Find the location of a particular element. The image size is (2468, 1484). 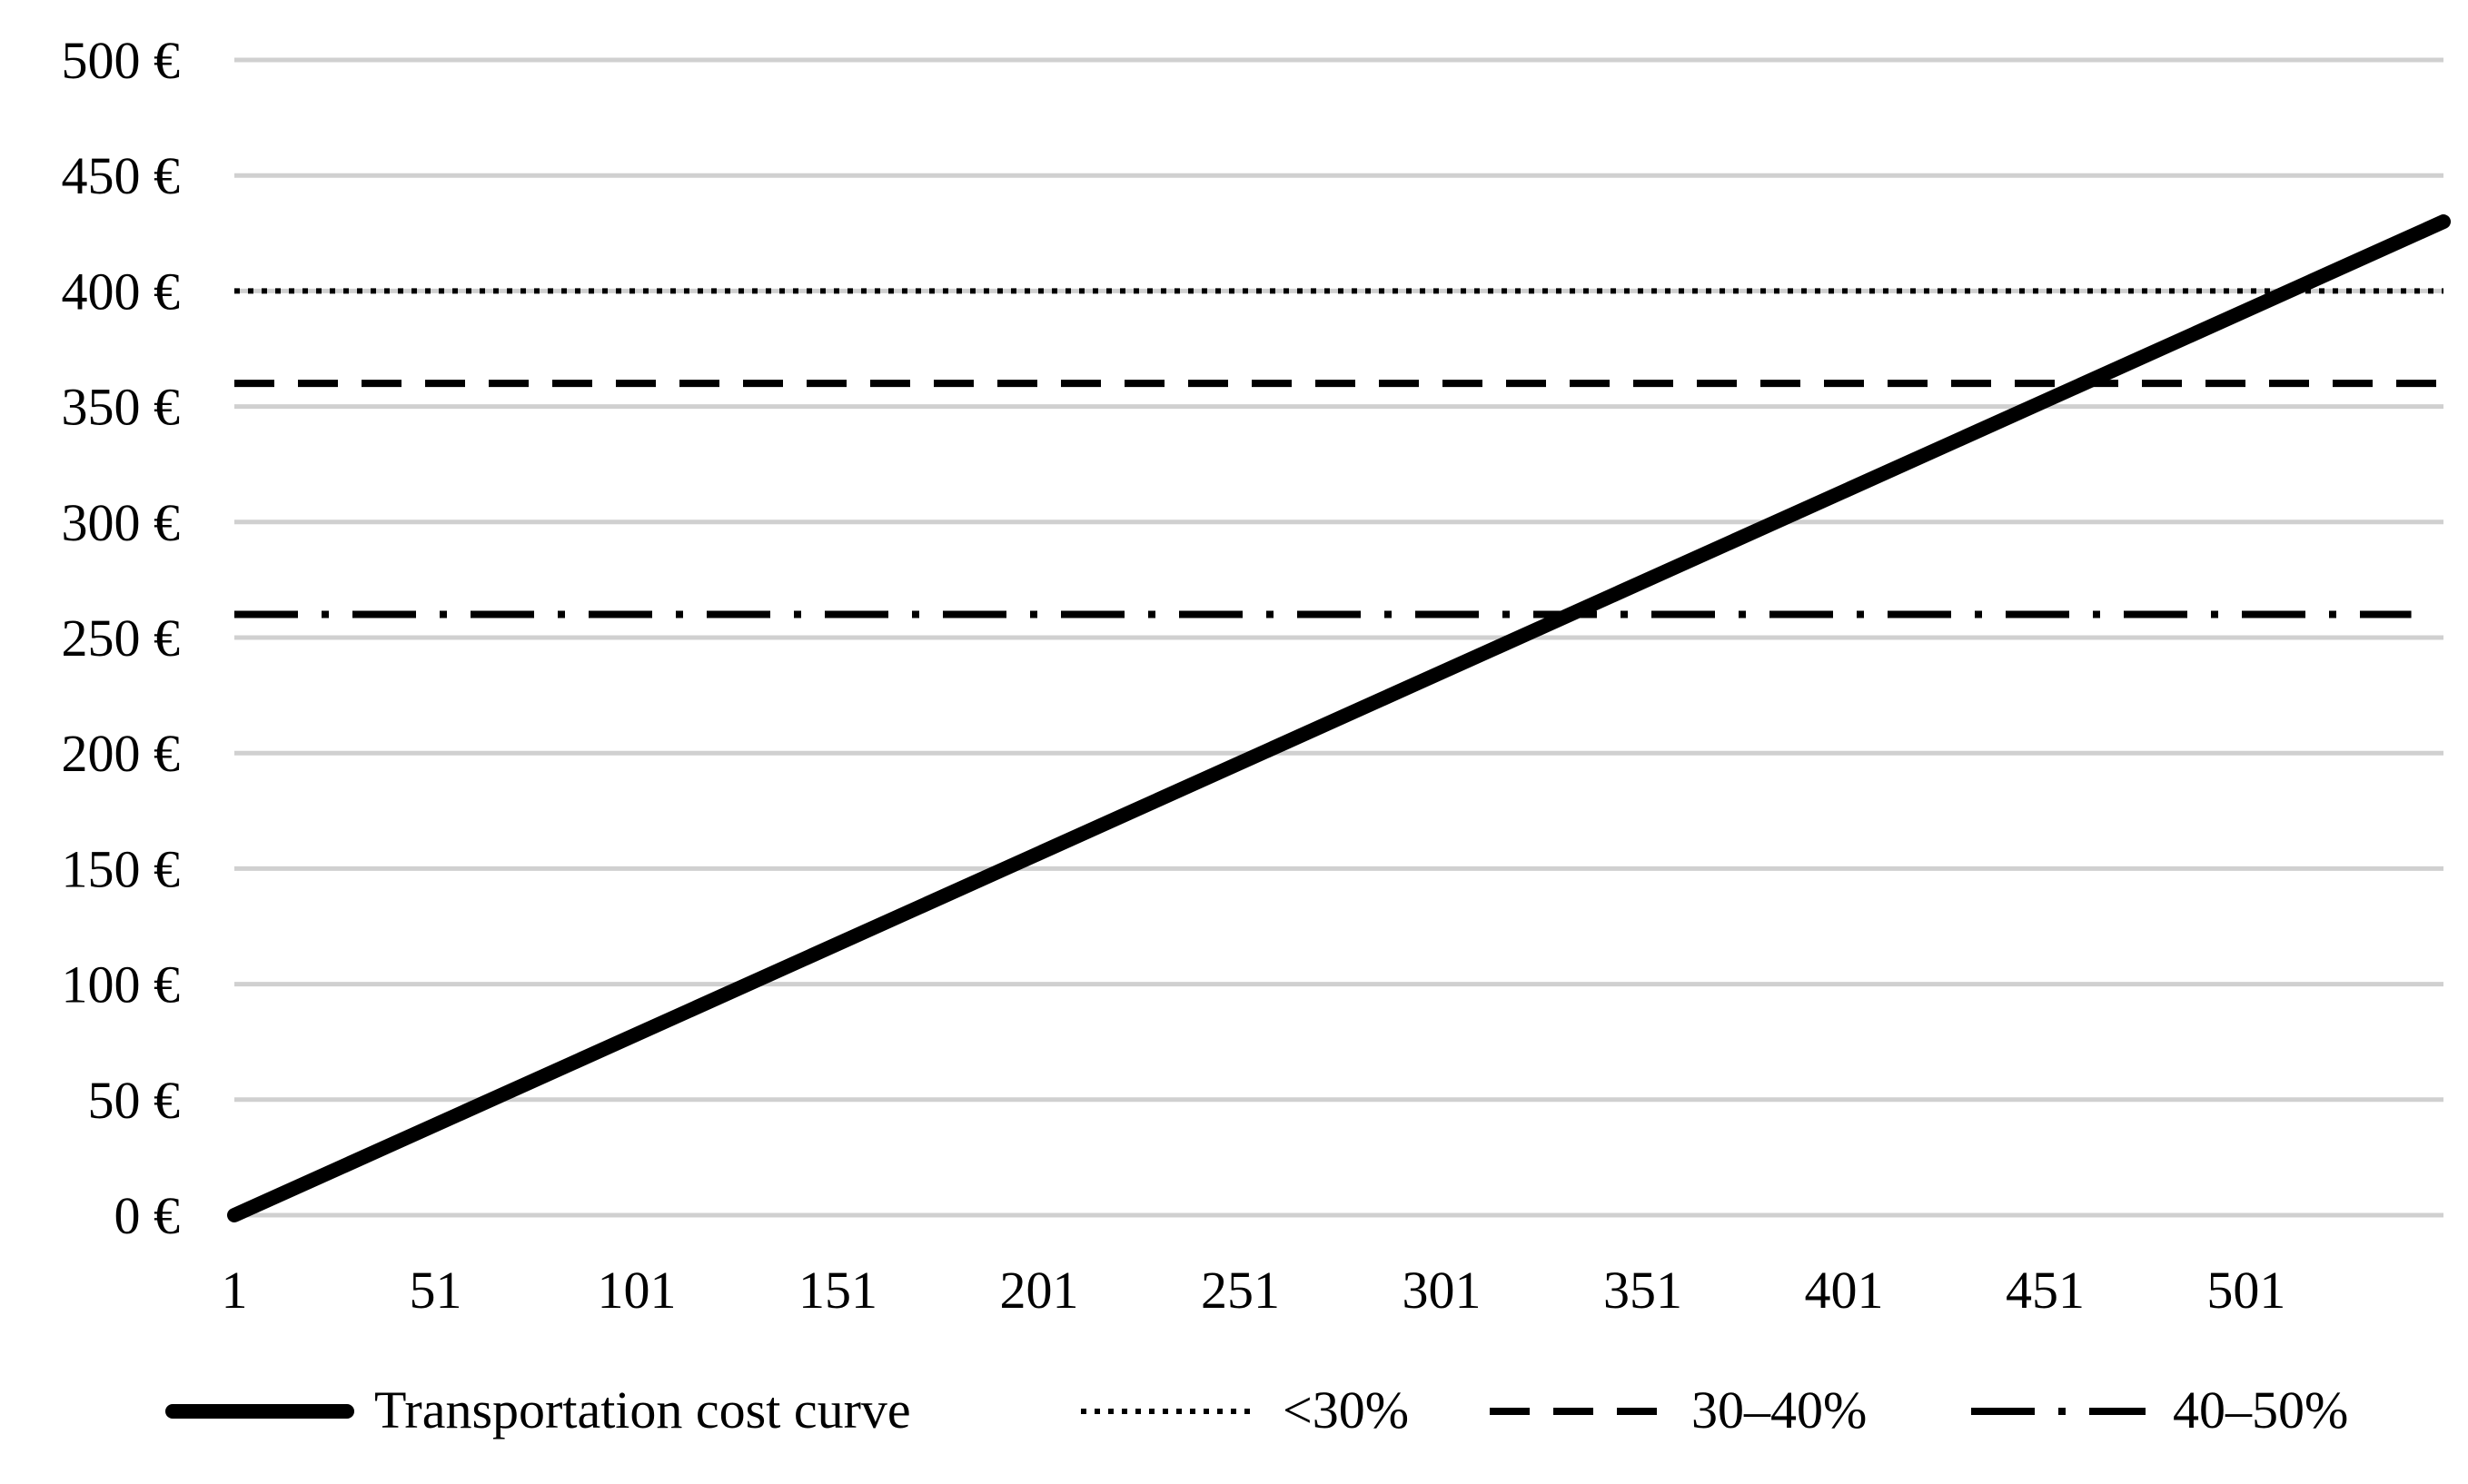

legend-label-0: Transportation cost curve is located at coordinates (643, 1409).